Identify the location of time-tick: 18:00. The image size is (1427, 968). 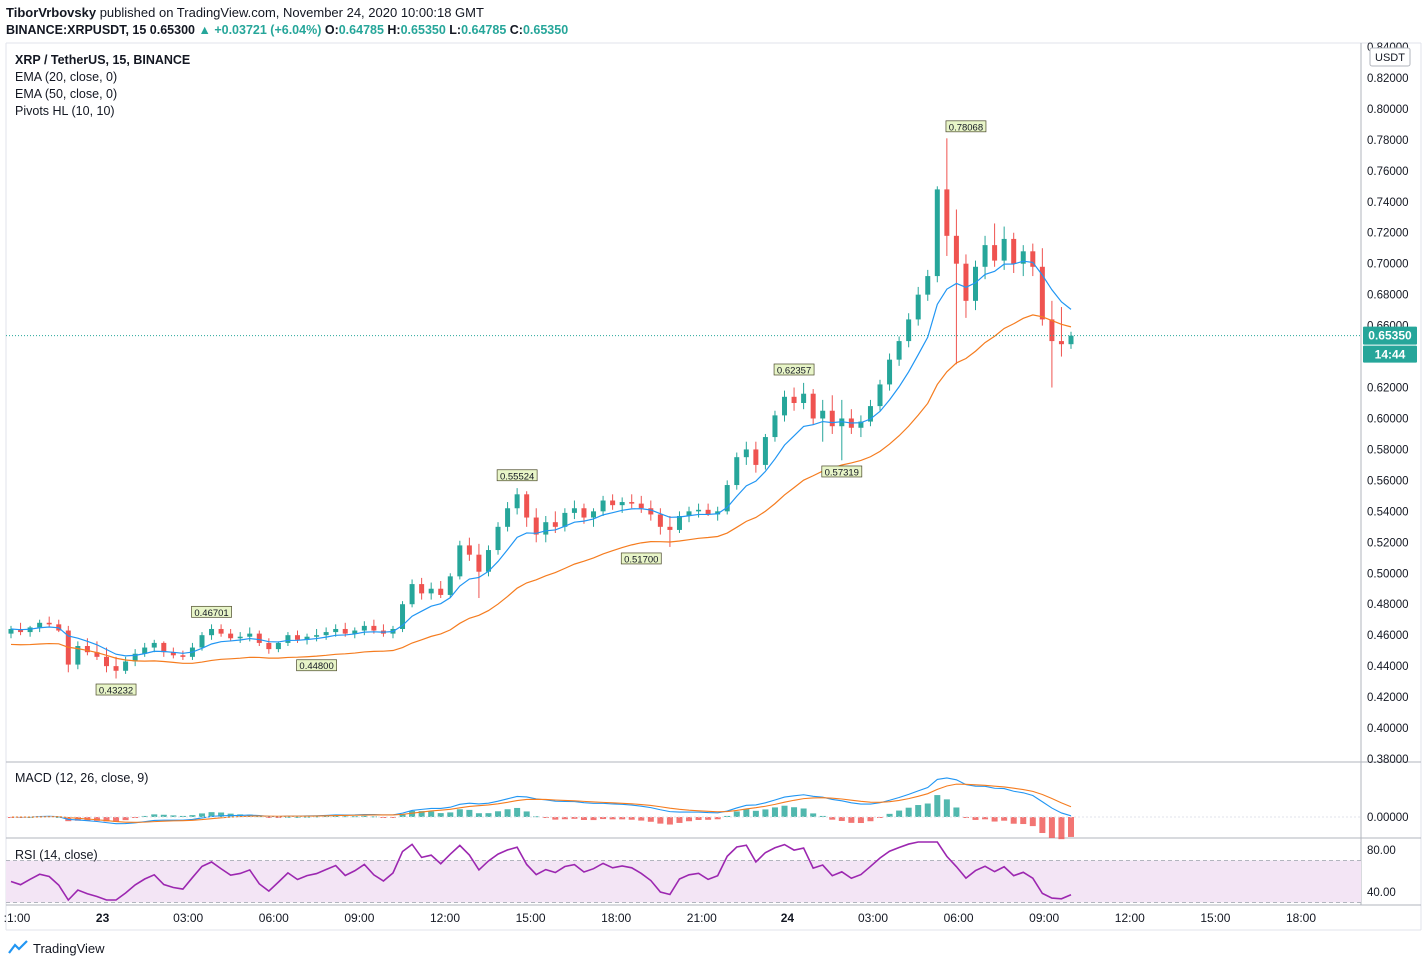
(1301, 918).